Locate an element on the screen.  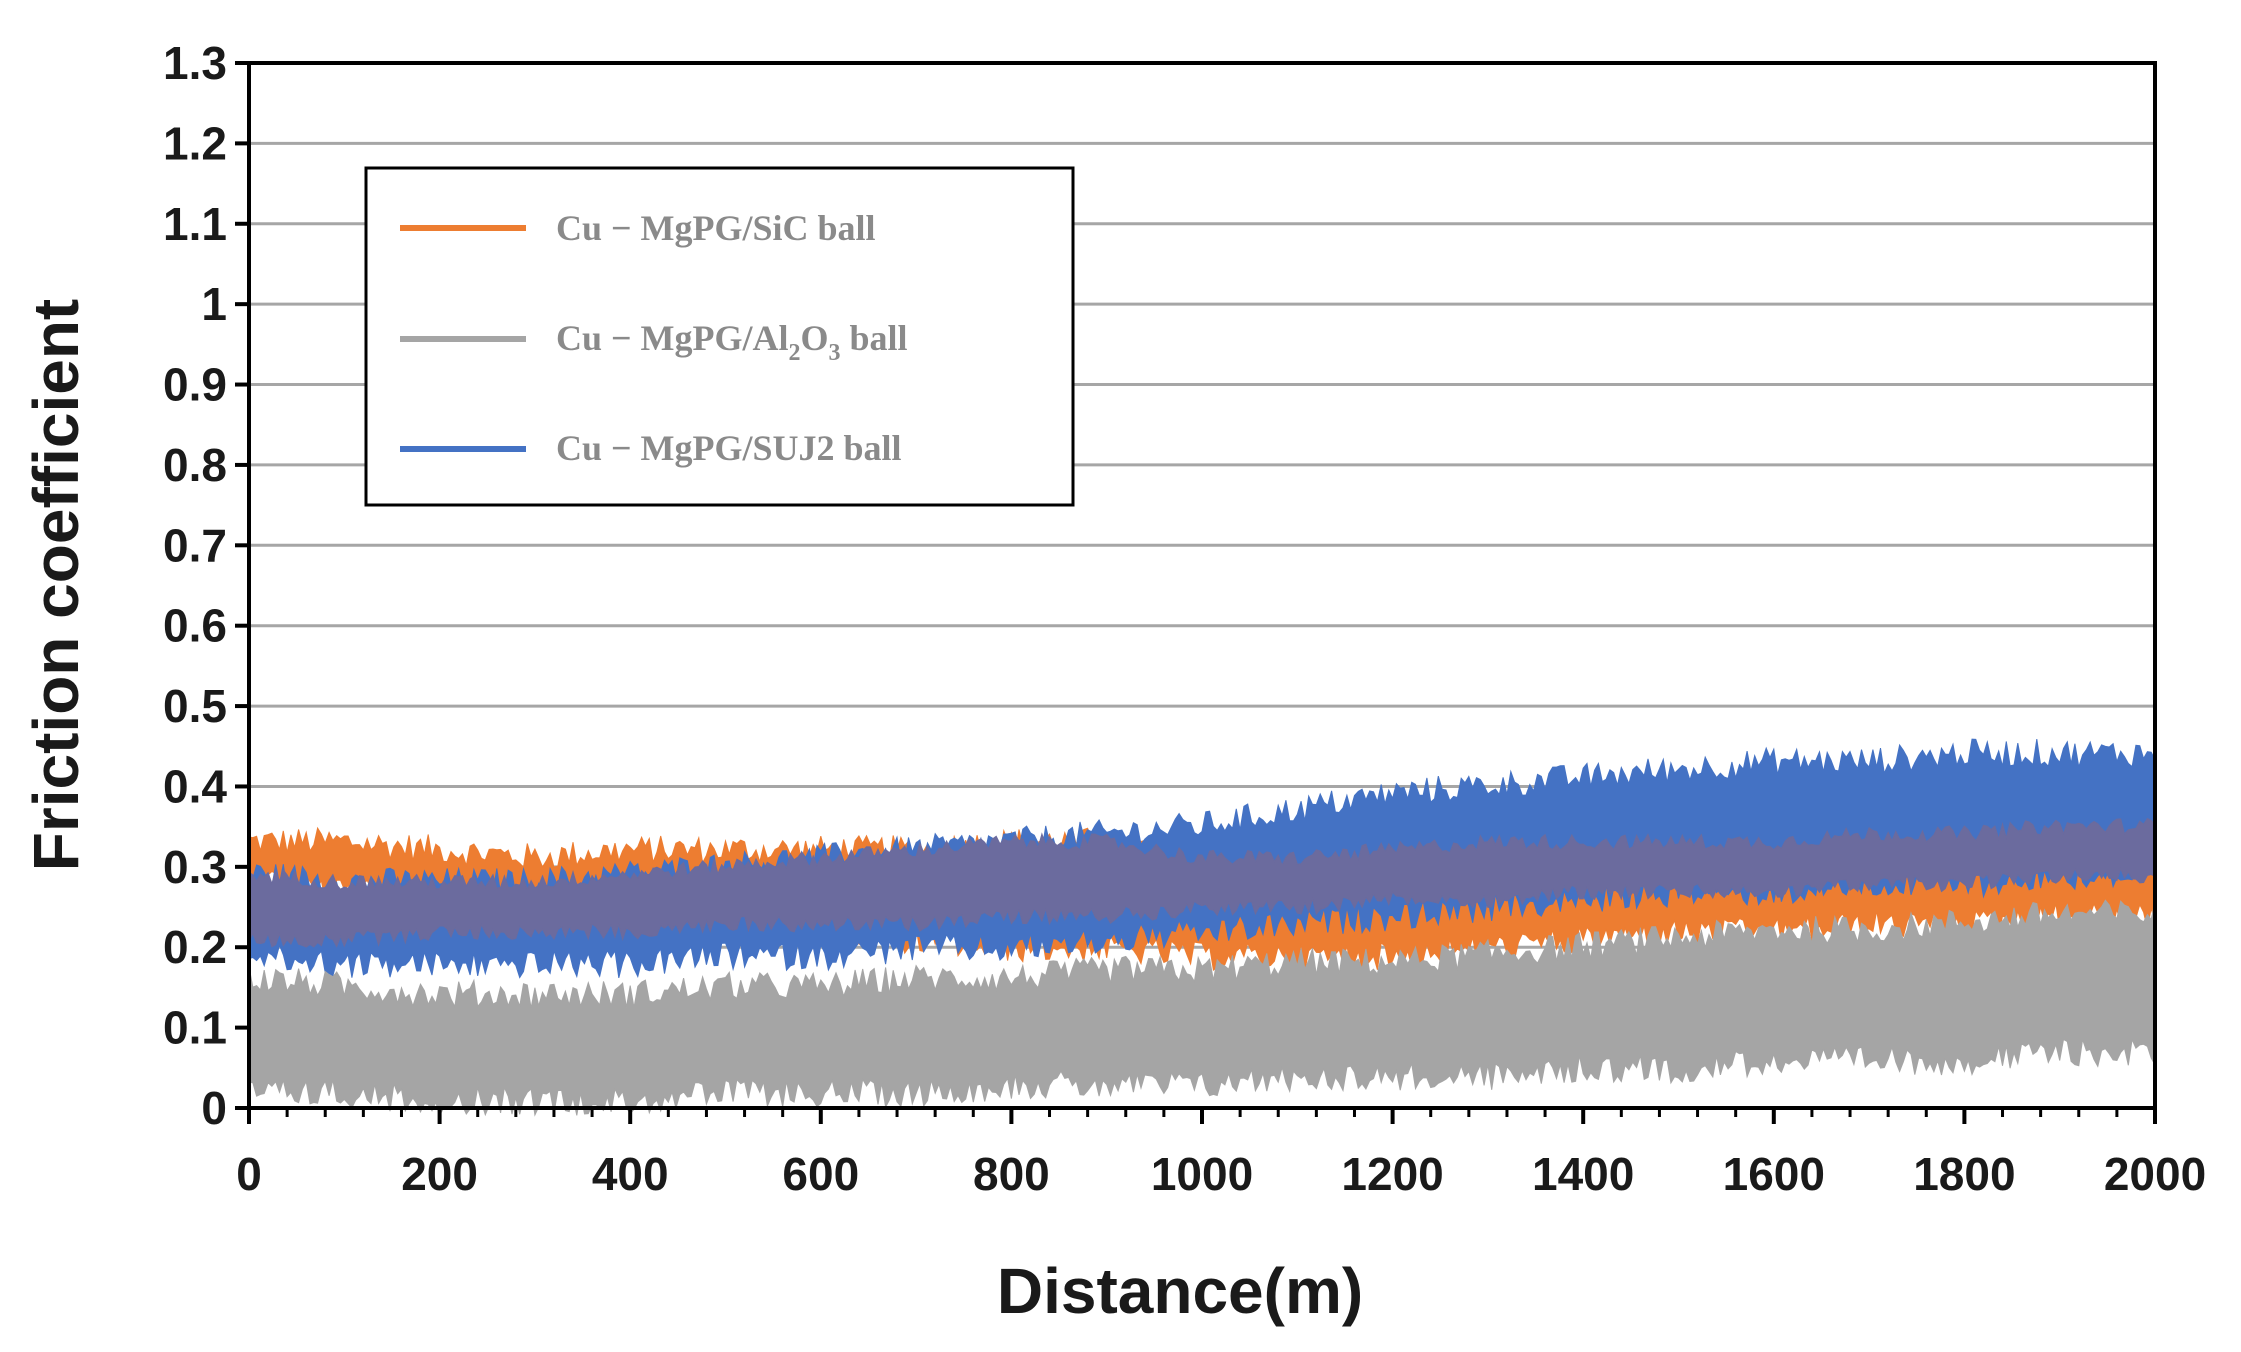
y-tick-label-9: 0.9 is located at coordinates (195, 385).